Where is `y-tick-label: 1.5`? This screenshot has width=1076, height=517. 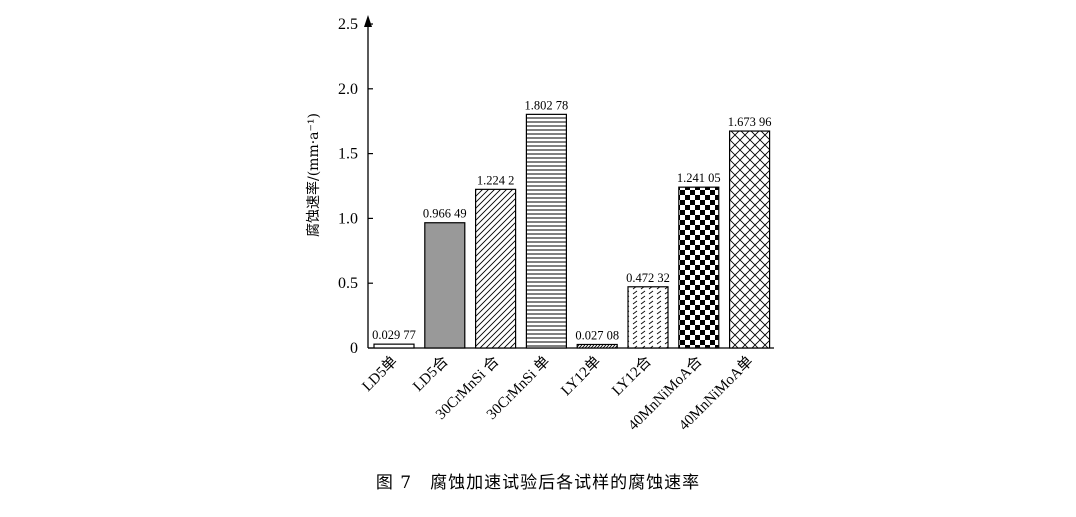
y-tick-label: 1.5 is located at coordinates (348, 154).